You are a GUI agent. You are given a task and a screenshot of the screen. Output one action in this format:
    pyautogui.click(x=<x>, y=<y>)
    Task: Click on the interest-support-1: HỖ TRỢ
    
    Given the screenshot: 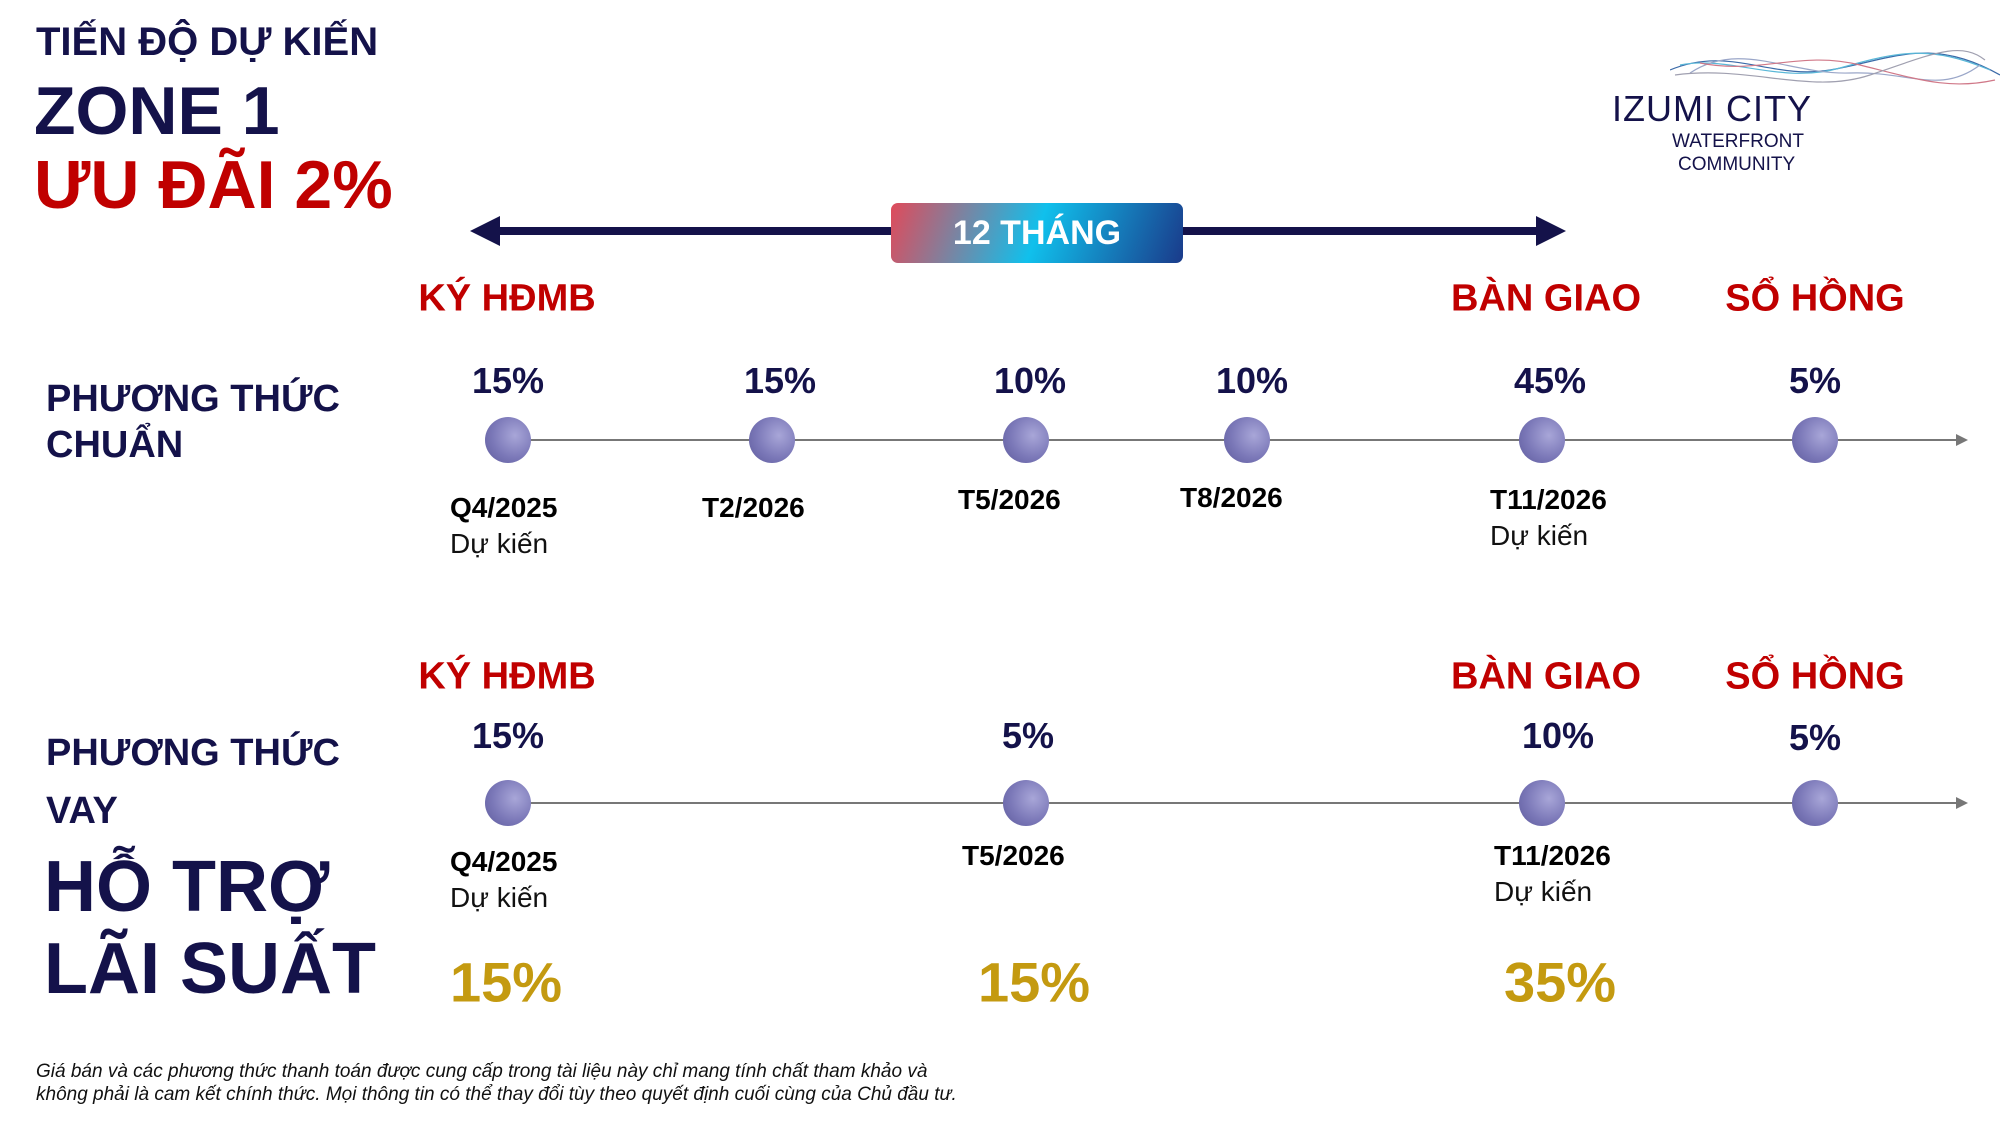 What is the action you would take?
    pyautogui.click(x=187, y=887)
    